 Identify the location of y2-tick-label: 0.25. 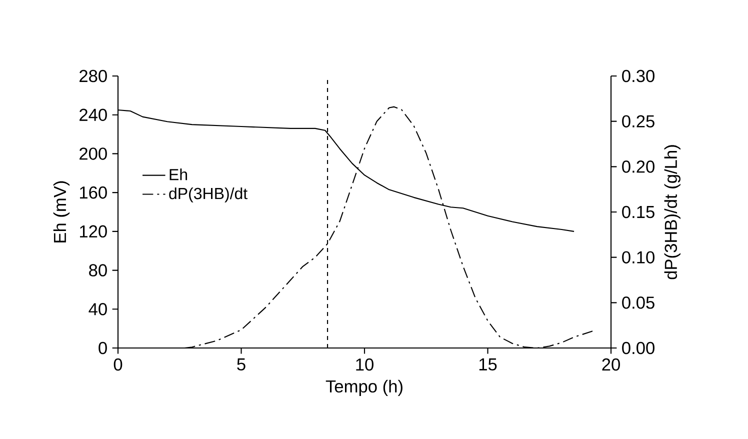
(638, 121).